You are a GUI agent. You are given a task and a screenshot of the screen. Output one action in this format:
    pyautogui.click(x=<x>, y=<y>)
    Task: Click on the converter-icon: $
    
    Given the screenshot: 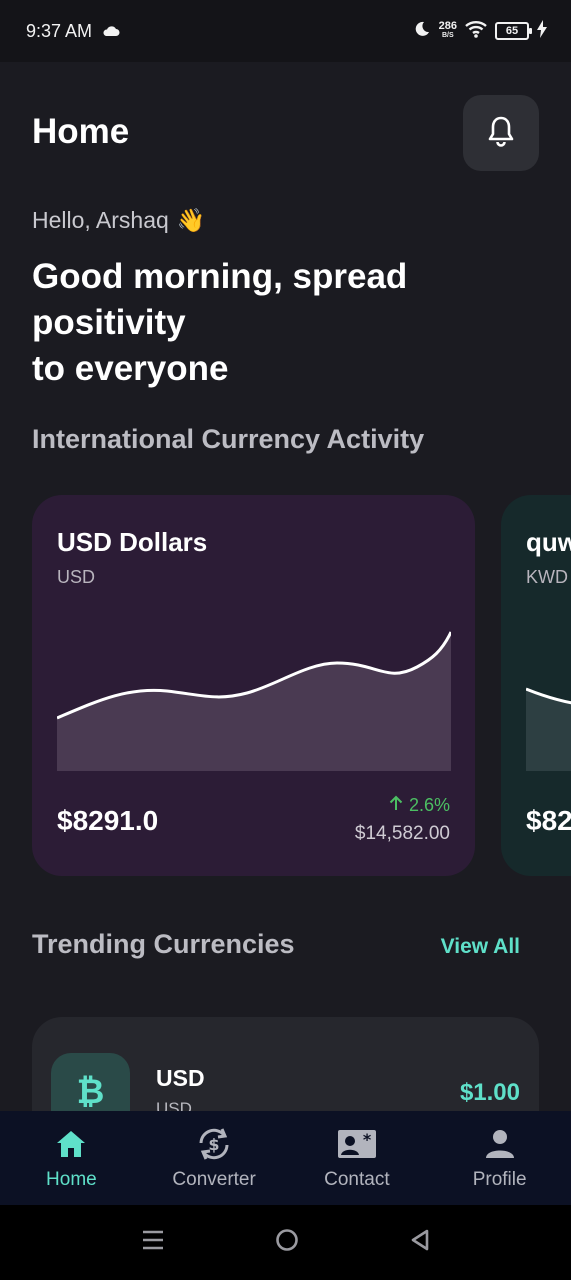 What is the action you would take?
    pyautogui.click(x=214, y=1144)
    